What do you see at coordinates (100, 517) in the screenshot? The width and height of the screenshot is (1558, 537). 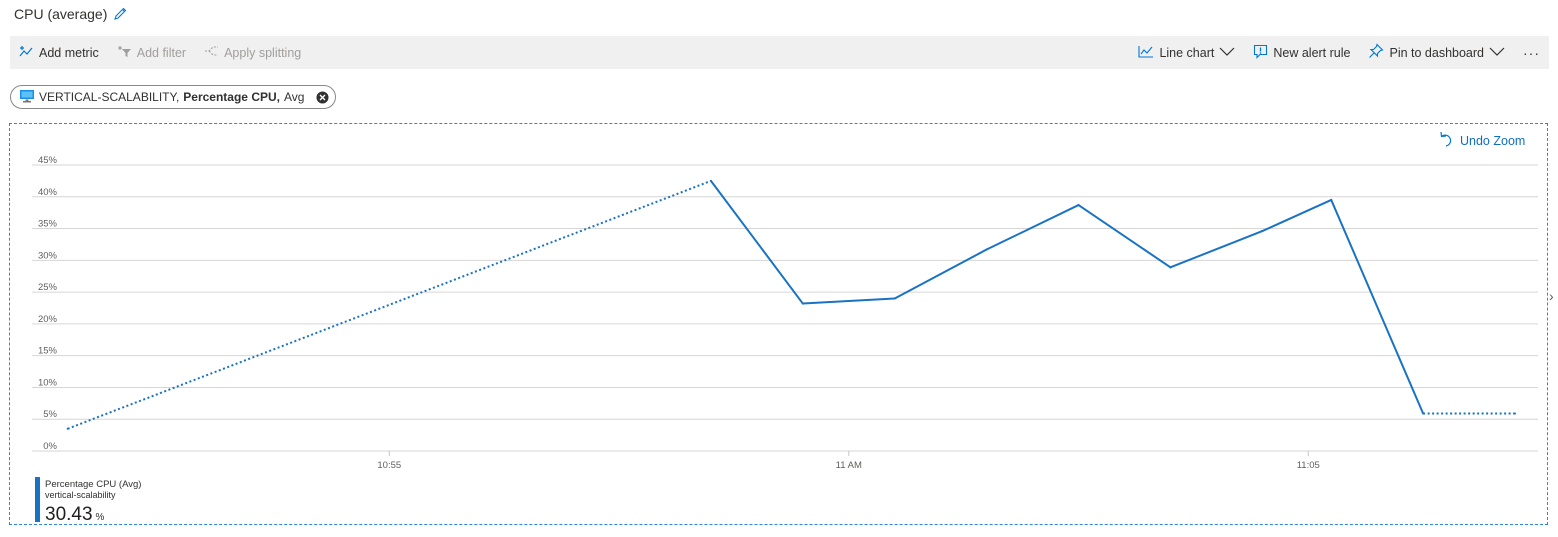 I see `legend-unit: %` at bounding box center [100, 517].